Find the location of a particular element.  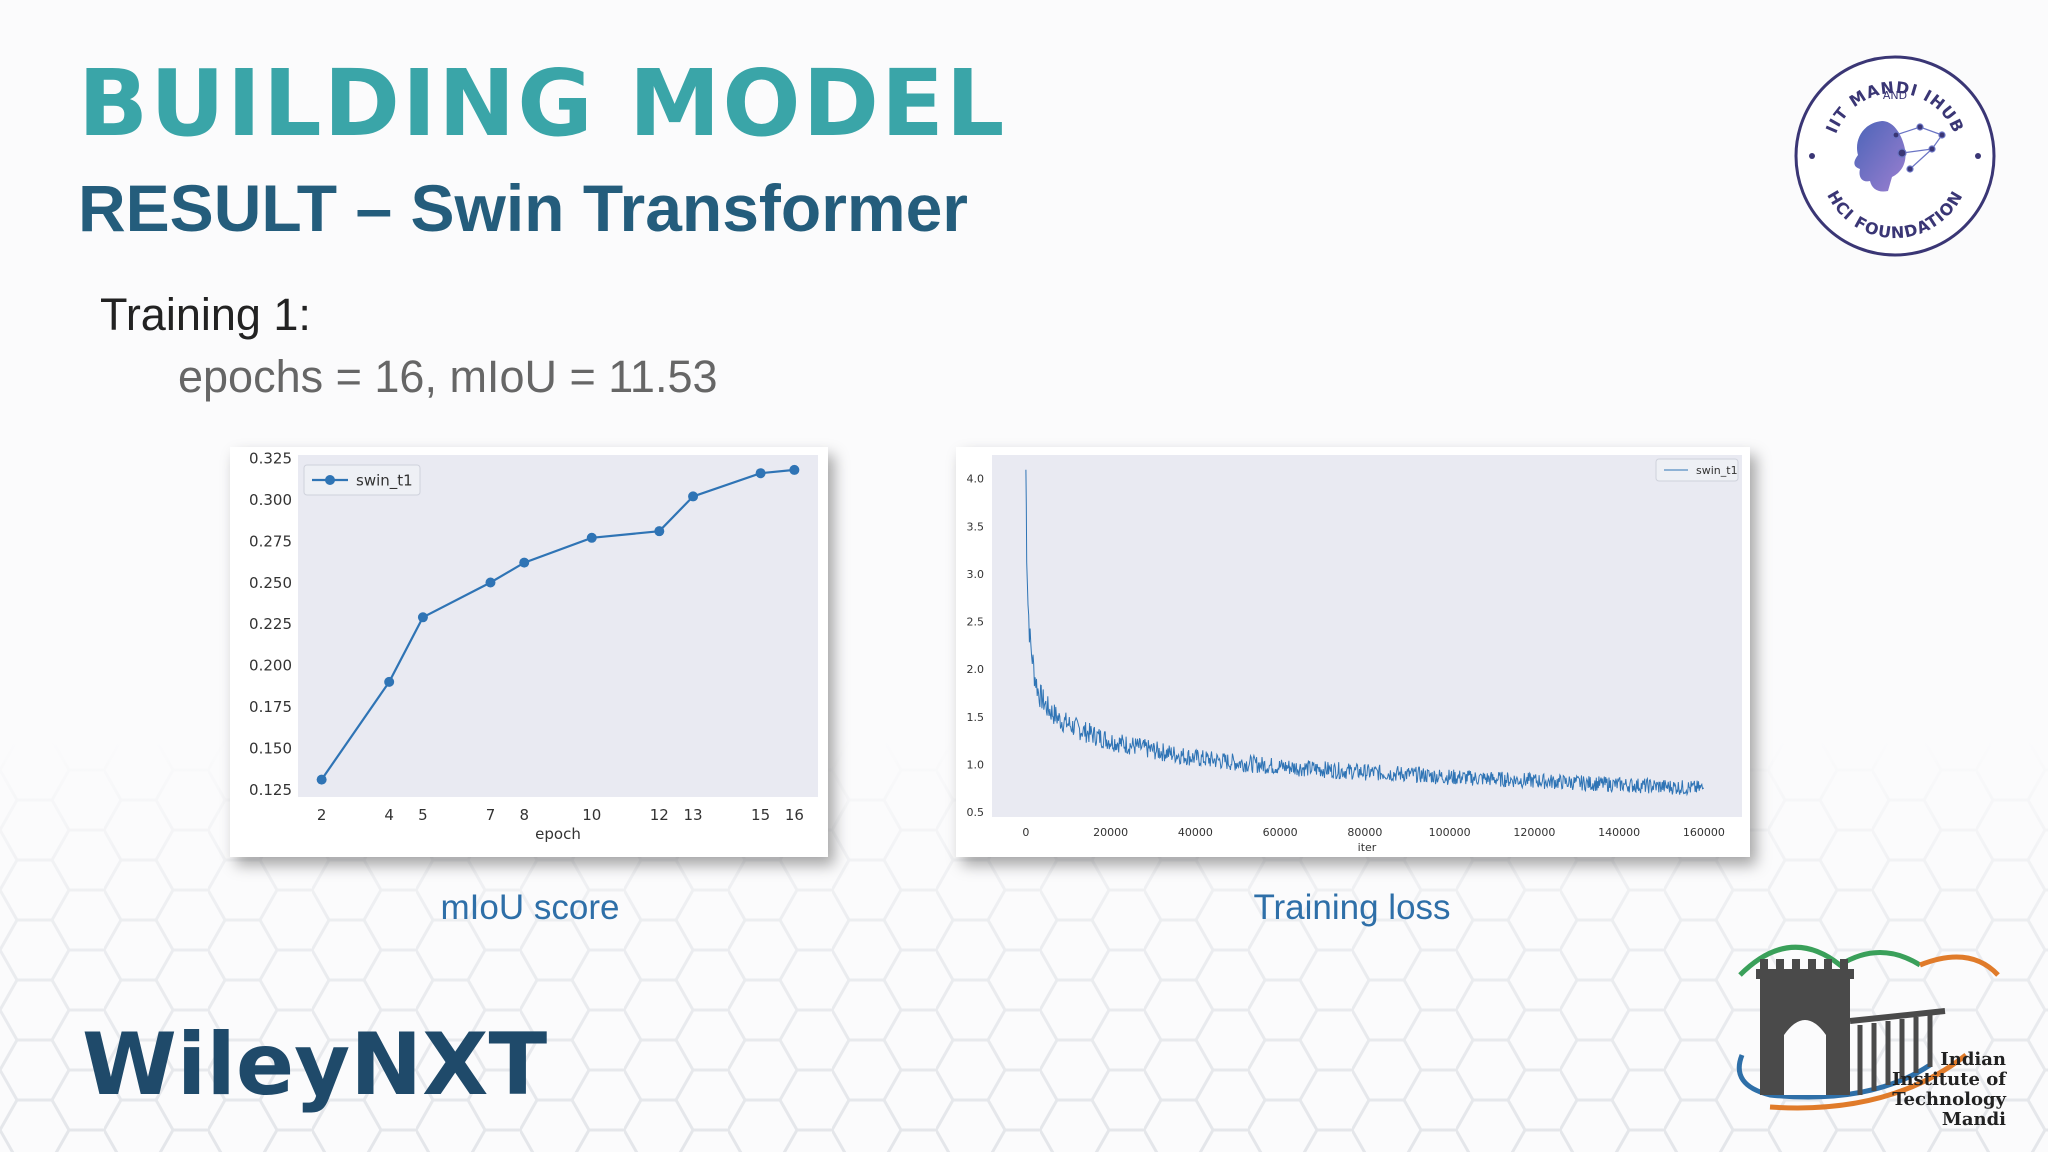

x-tick-label: 40000 is located at coordinates (1195, 832).